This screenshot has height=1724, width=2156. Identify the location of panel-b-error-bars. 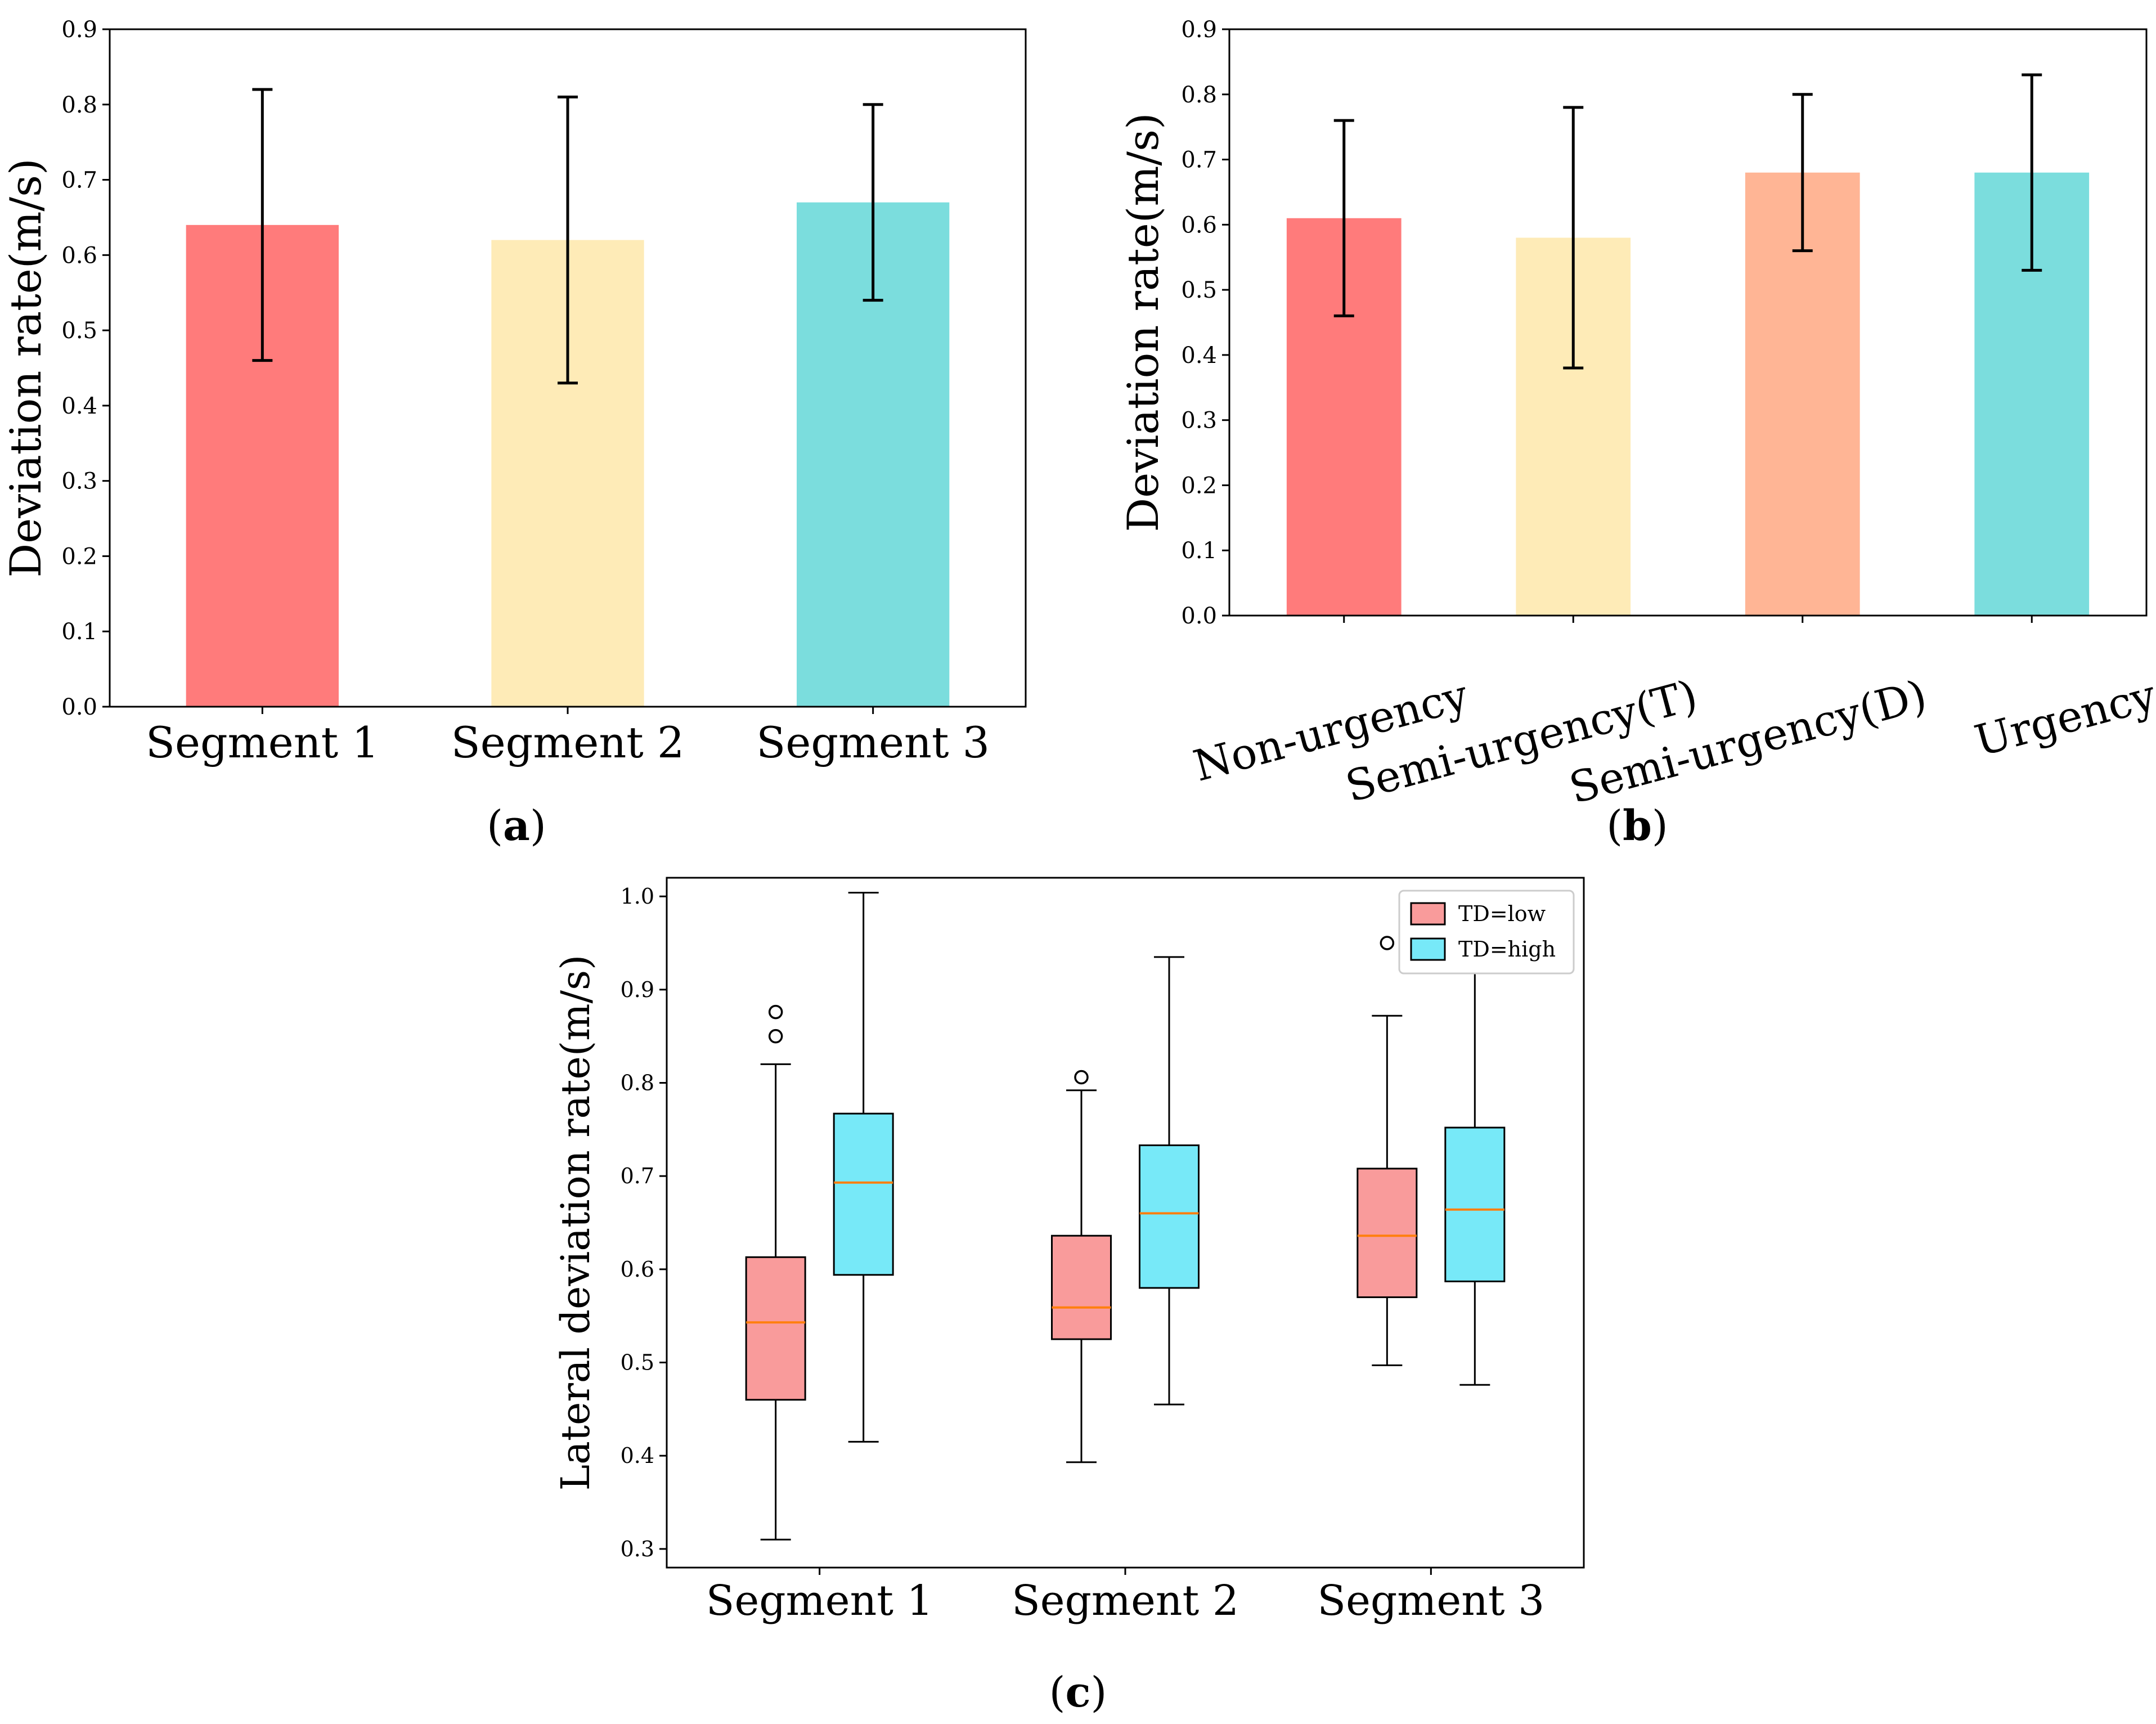
(1687, 221).